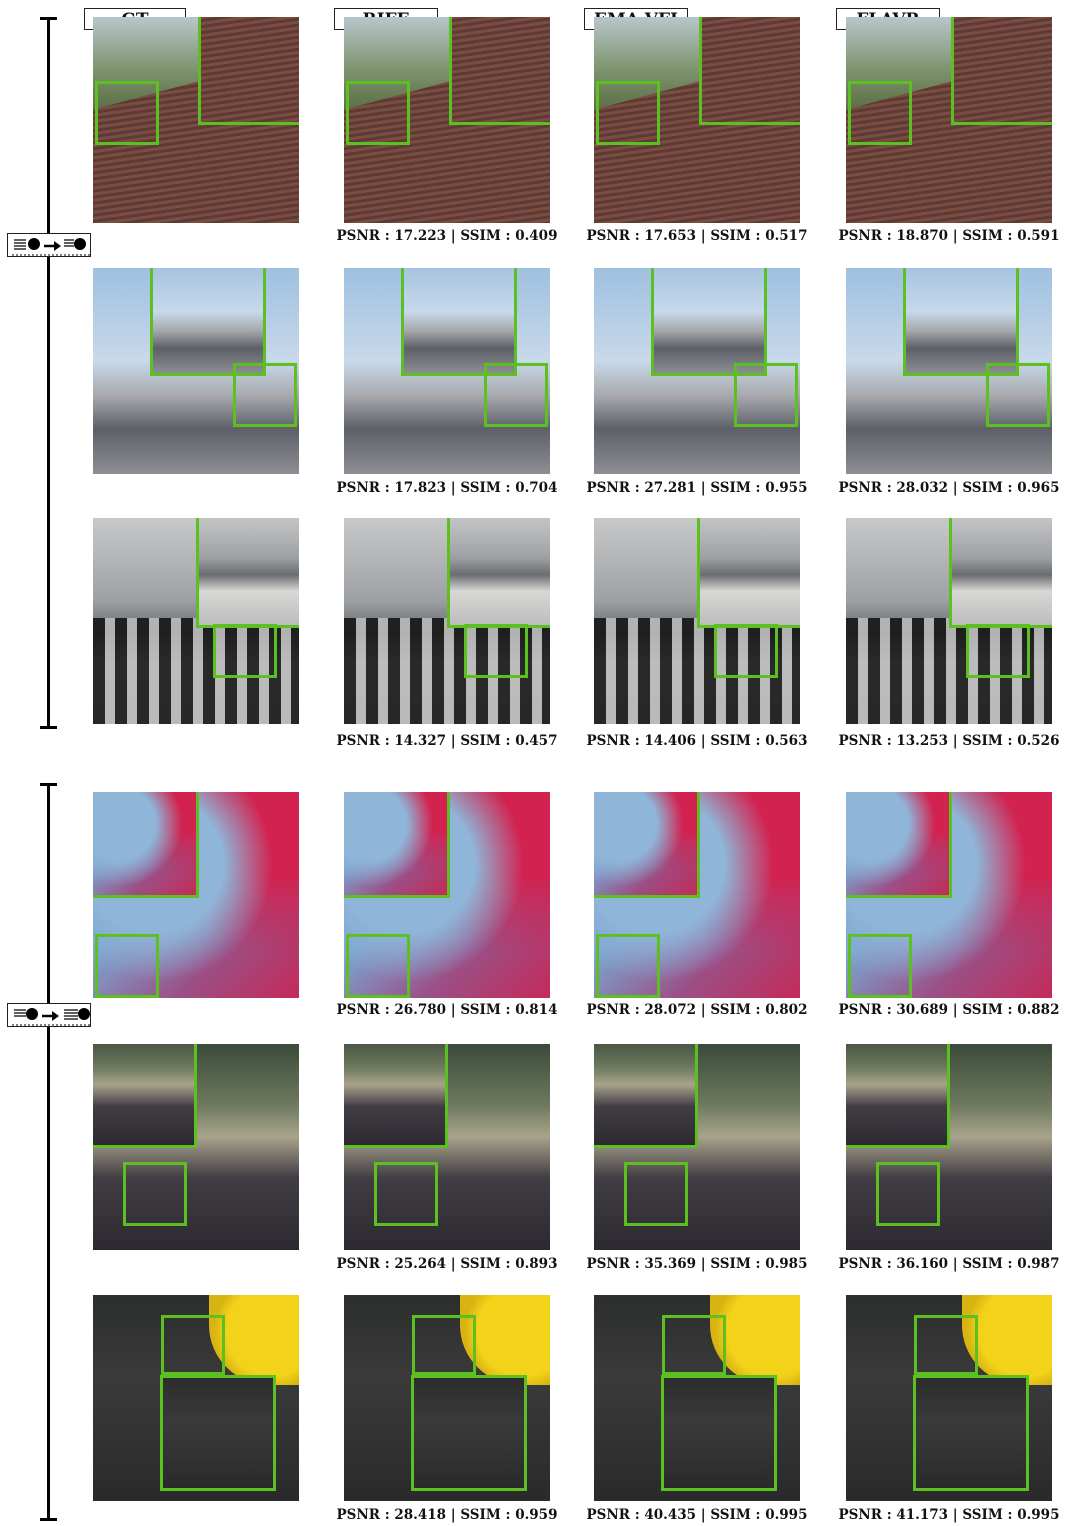  I want to click on frame-rife-g2-r1, so click(447, 895).